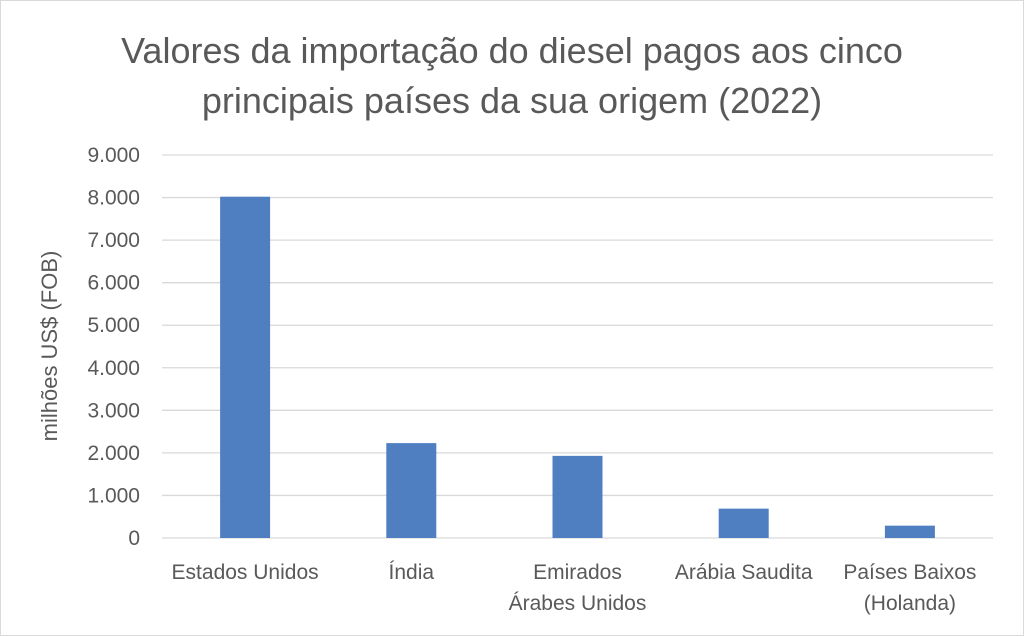 The height and width of the screenshot is (636, 1024). What do you see at coordinates (578, 588) in the screenshot?
I see `x-category-label: Emirados Árabes Unidos` at bounding box center [578, 588].